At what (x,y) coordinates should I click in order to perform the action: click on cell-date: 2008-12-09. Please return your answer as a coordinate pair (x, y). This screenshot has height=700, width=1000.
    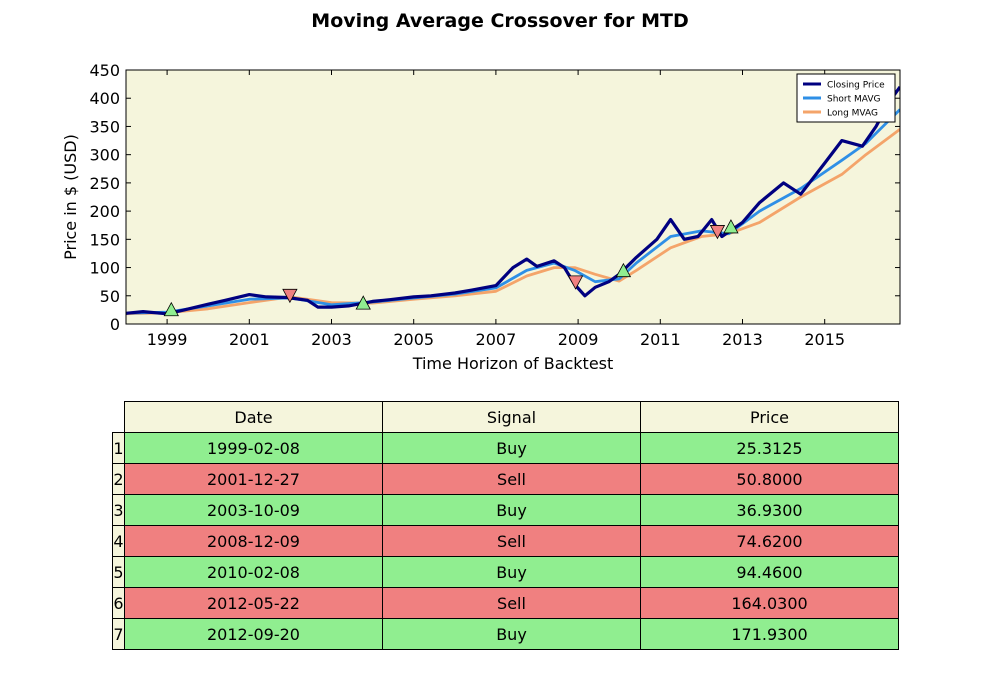
    Looking at the image, I should click on (253, 541).